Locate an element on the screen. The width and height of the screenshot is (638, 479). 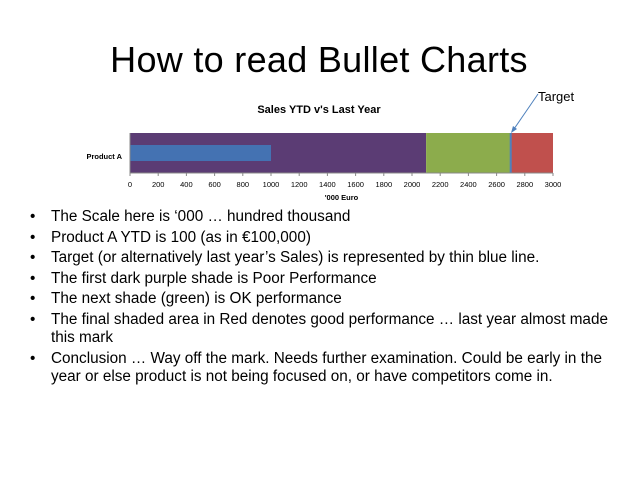
slide-title: How to read Bullet Charts is located at coordinates (319, 59).